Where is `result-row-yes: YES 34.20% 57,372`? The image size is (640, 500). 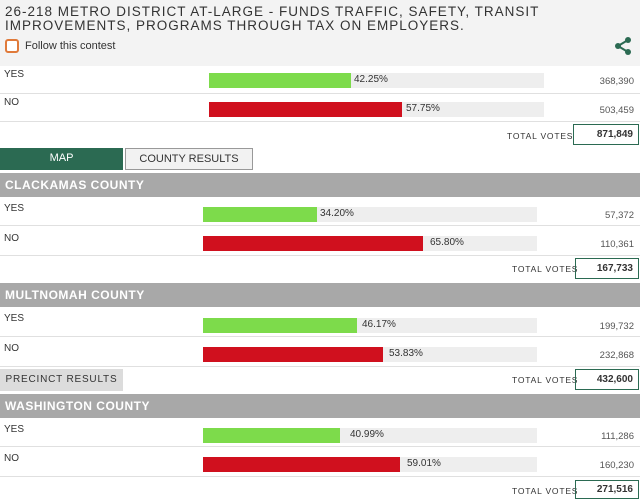 result-row-yes: YES 34.20% 57,372 is located at coordinates (320, 211).